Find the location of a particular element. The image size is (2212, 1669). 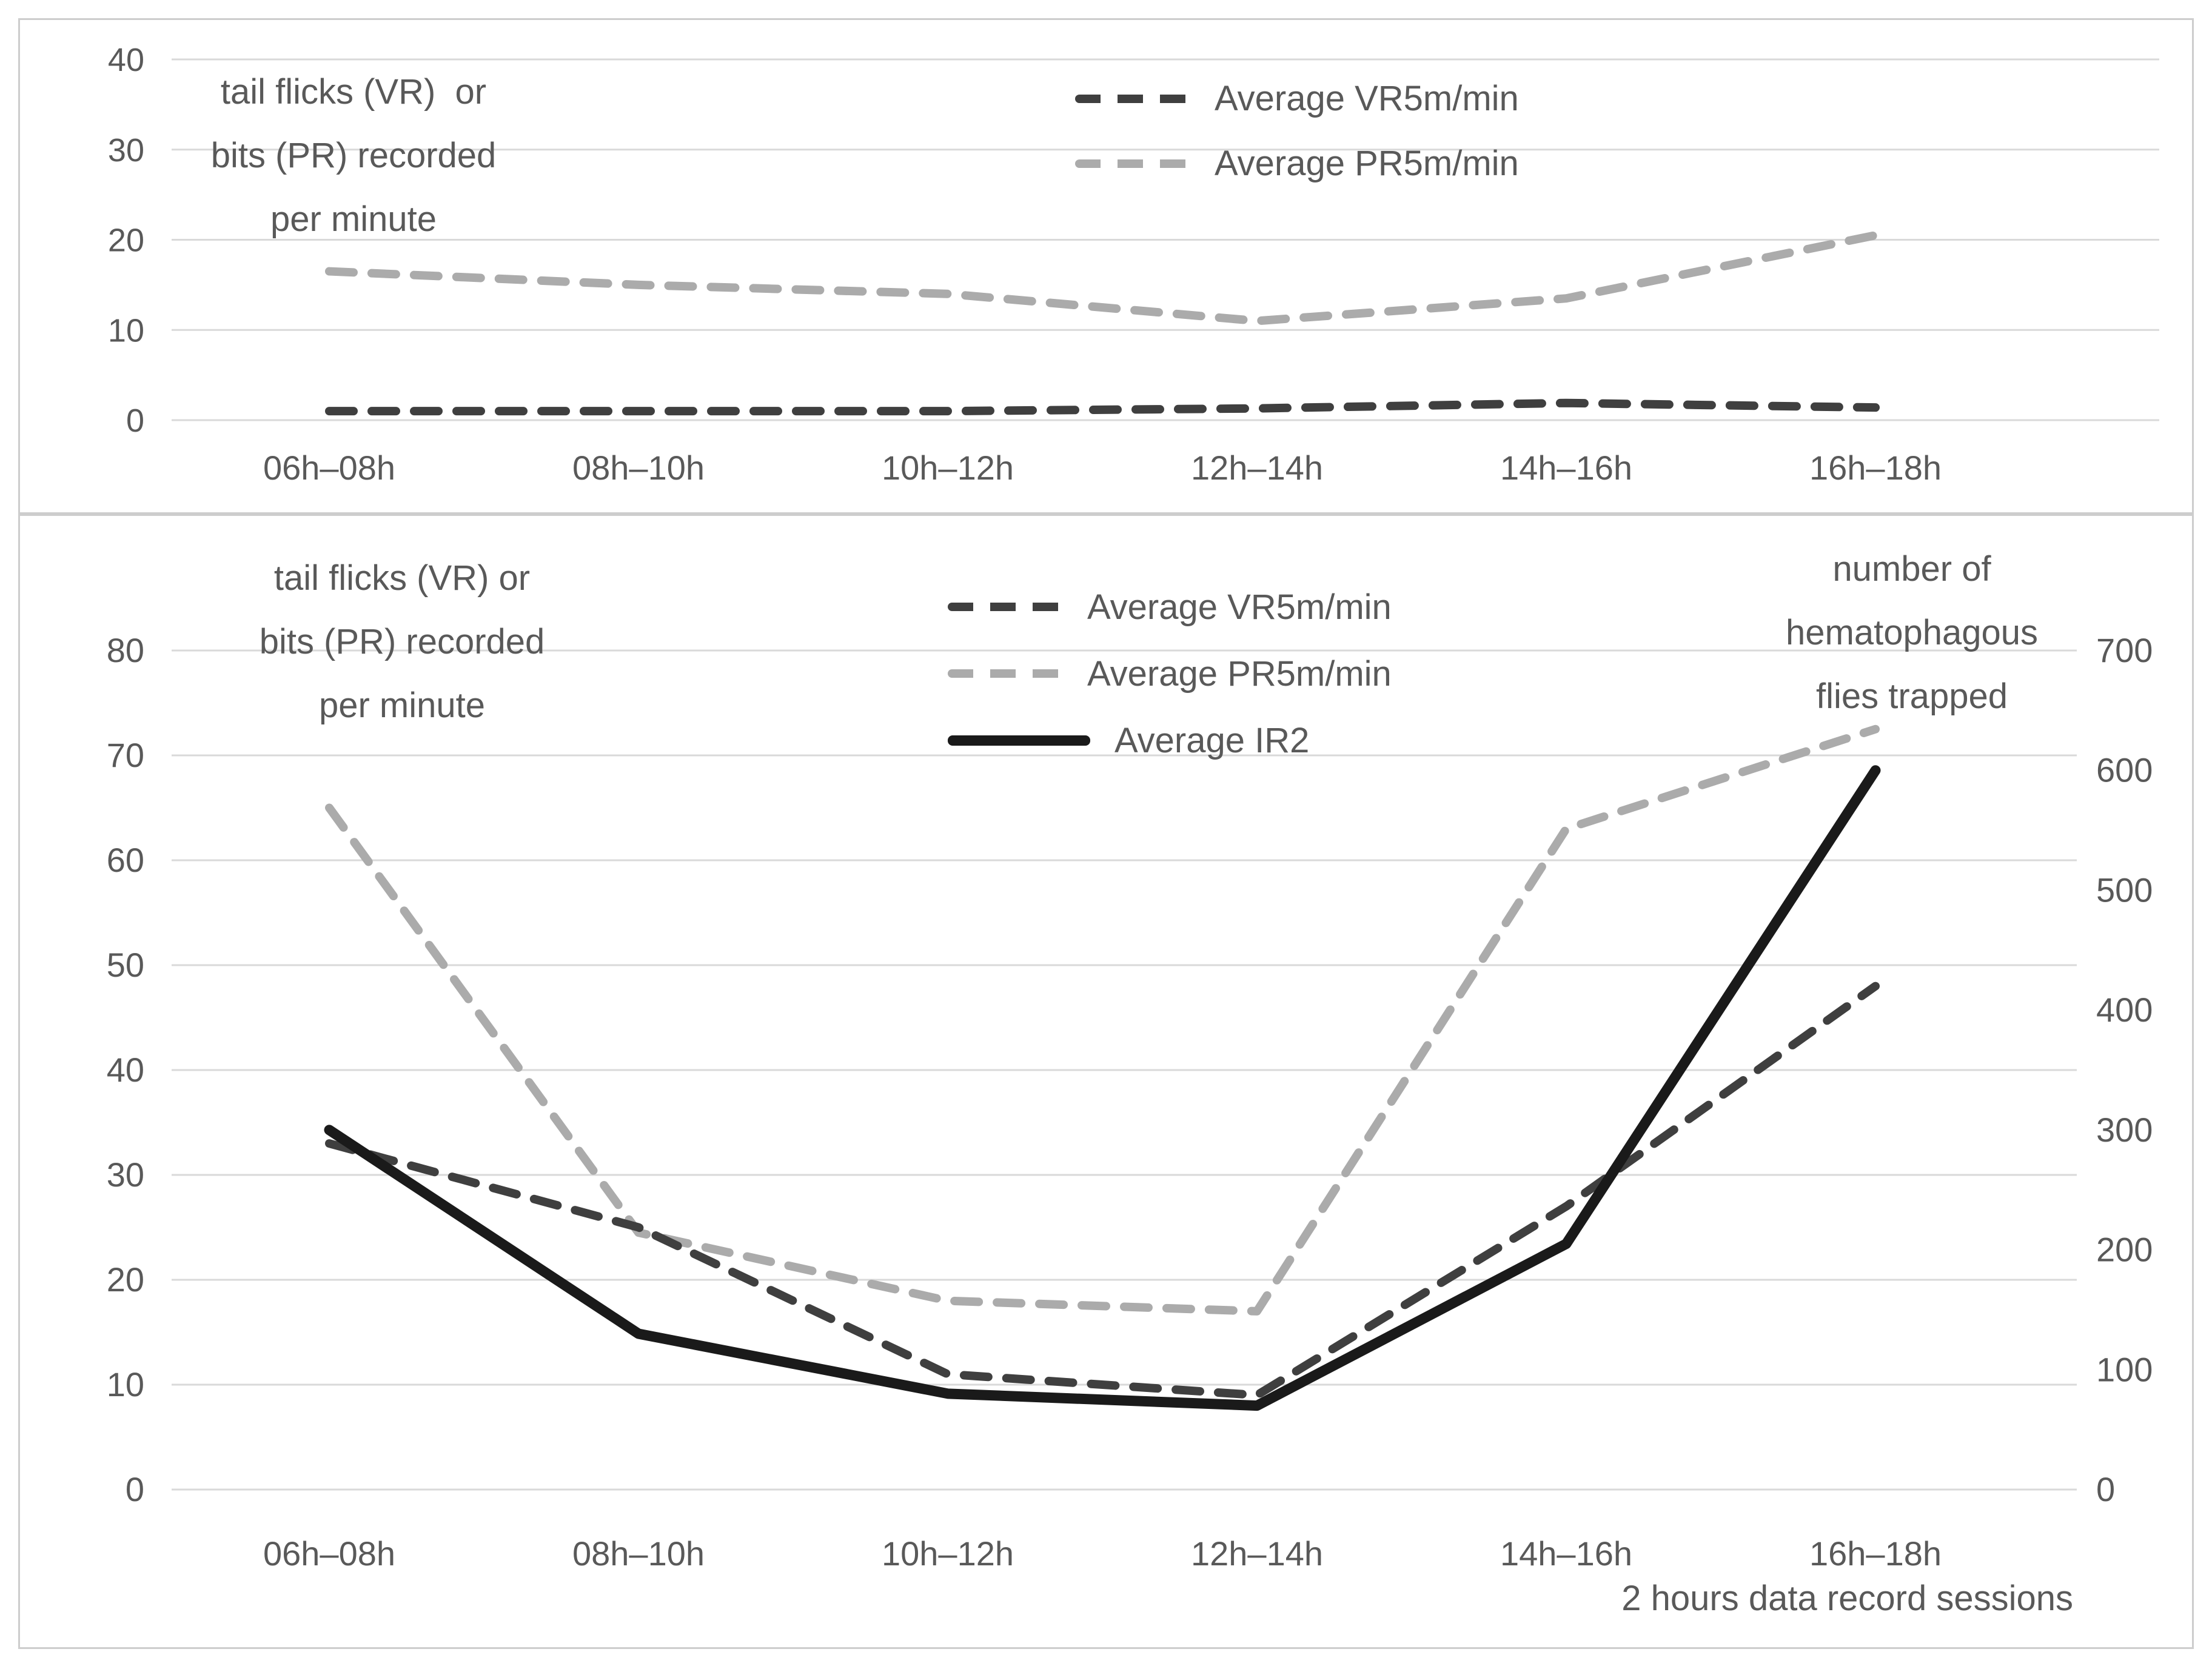

axis-tick-label: 70 is located at coordinates (125, 755).